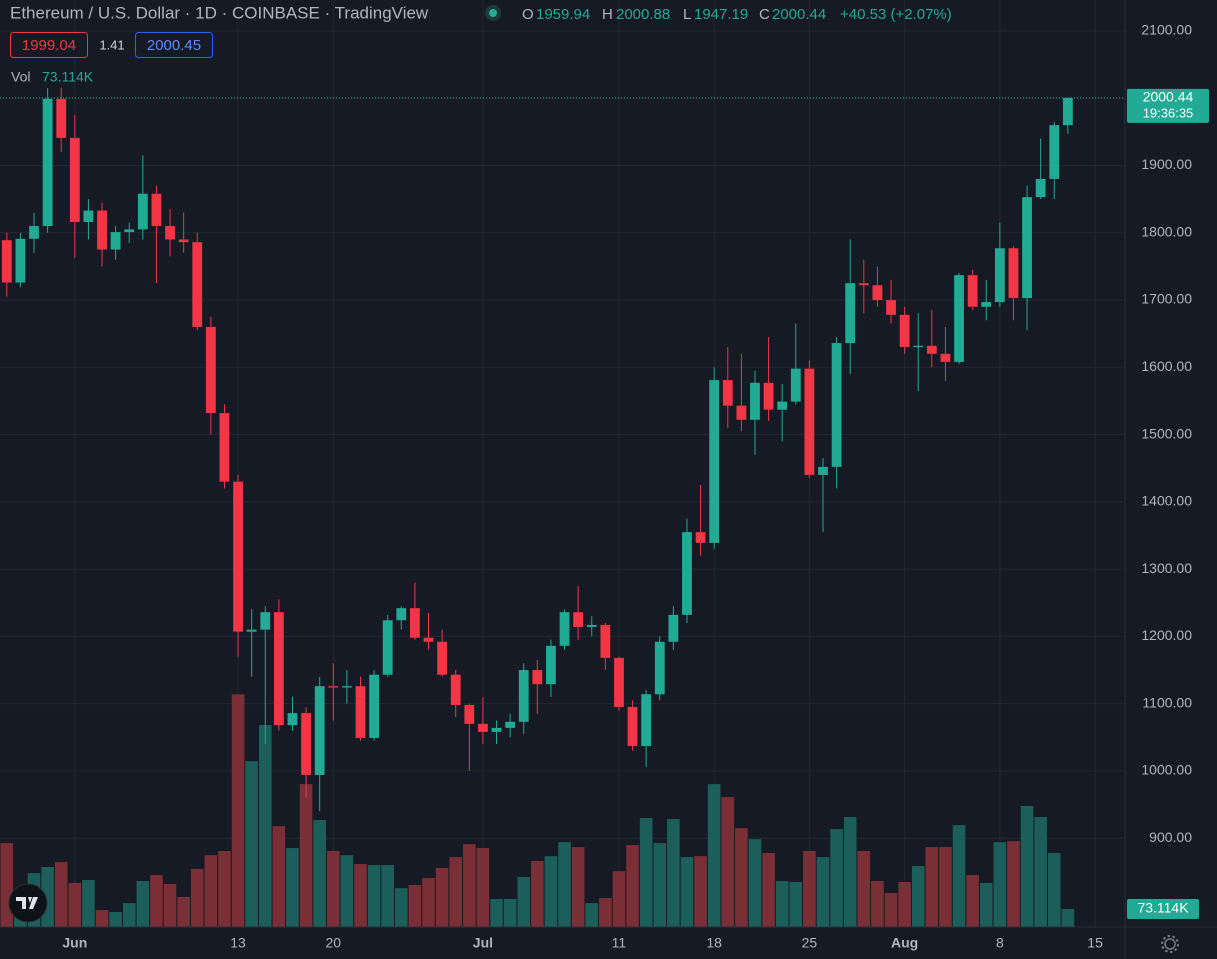 Image resolution: width=1217 pixels, height=959 pixels. What do you see at coordinates (1166, 299) in the screenshot?
I see `y-tick-label: 1700.00` at bounding box center [1166, 299].